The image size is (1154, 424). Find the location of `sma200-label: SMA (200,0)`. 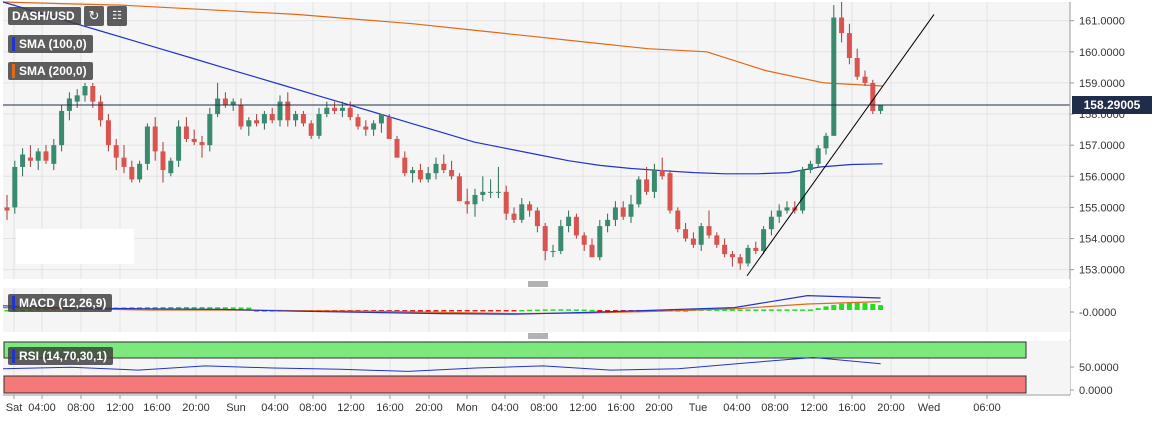

sma200-label: SMA (200,0) is located at coordinates (50, 71).